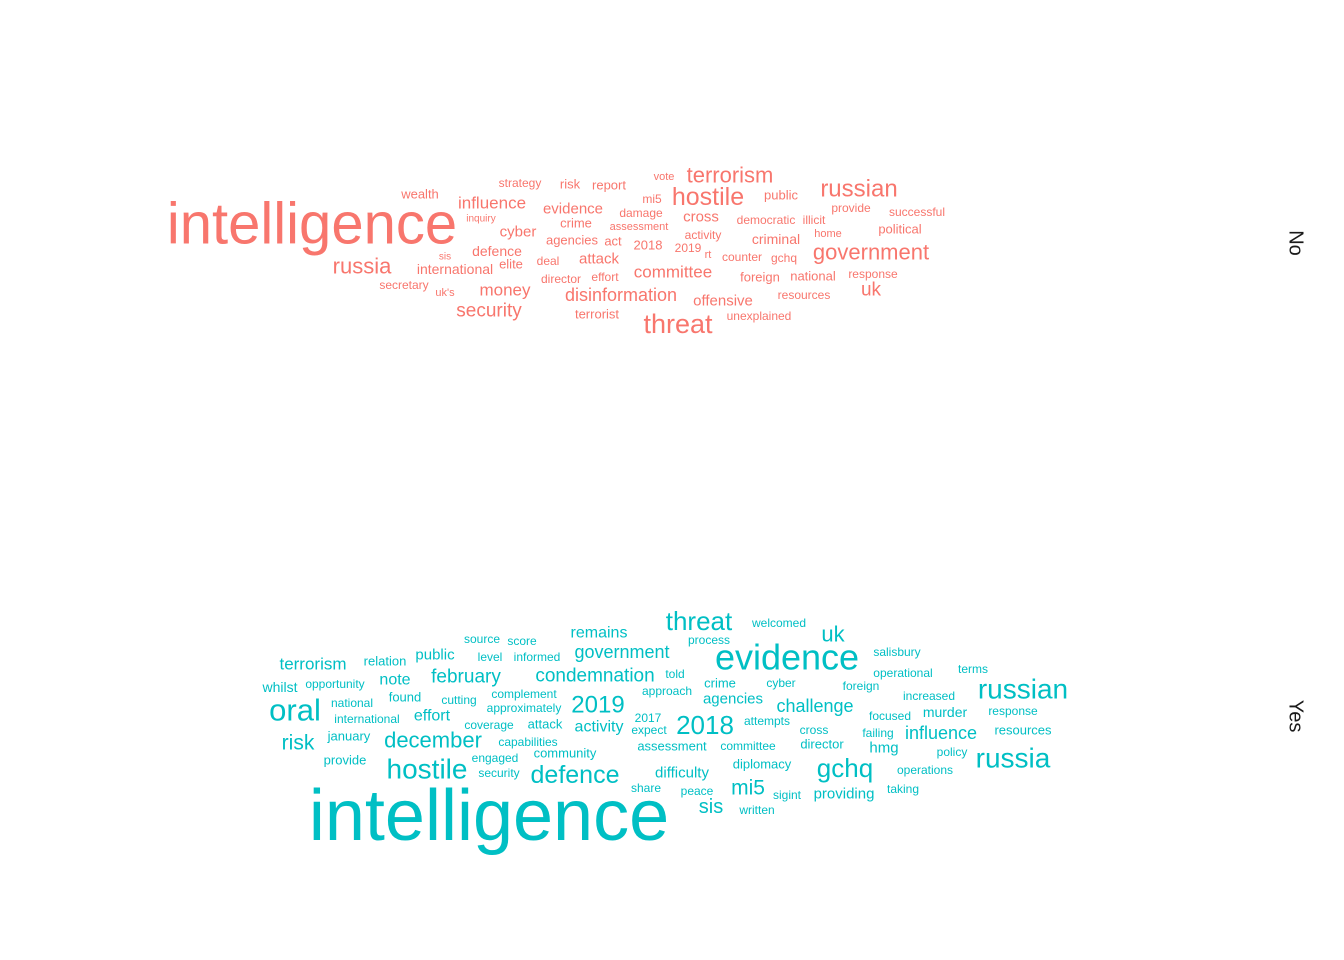 Image resolution: width=1344 pixels, height=960 pixels. I want to click on word-yes-informed-66: informed, so click(537, 657).